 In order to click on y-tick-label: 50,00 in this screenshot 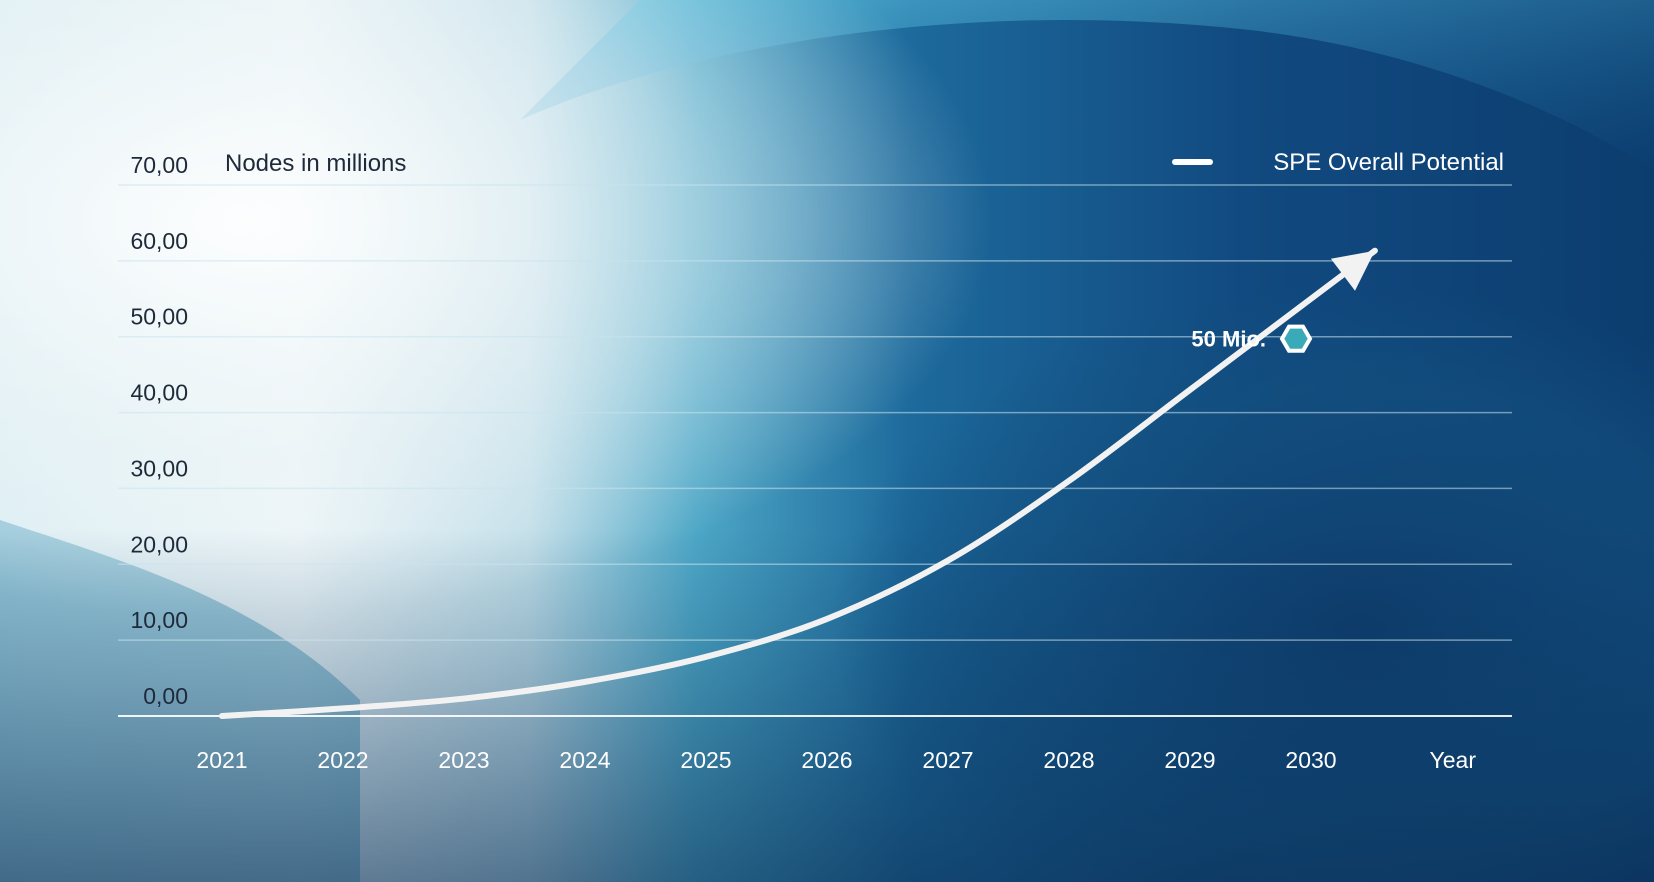, I will do `click(159, 317)`.